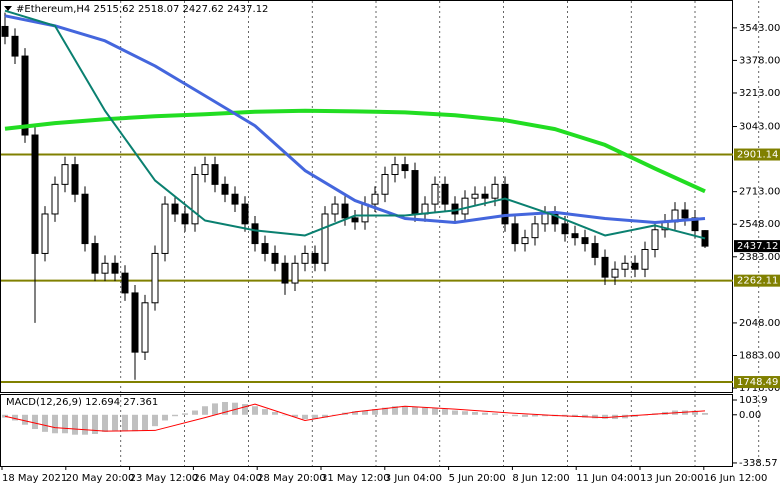  I want to click on level-label: 2262.11, so click(757, 281).